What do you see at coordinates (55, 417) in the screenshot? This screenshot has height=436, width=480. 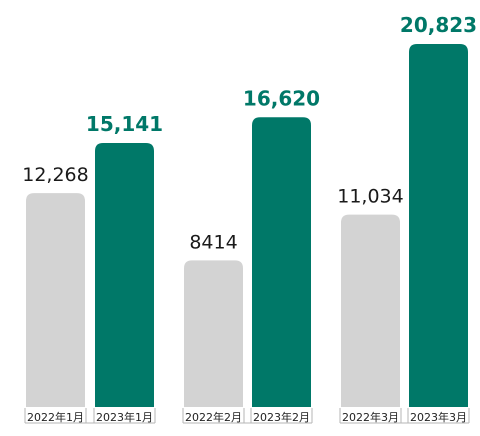 I see `category-label-1: 2022年1月` at bounding box center [55, 417].